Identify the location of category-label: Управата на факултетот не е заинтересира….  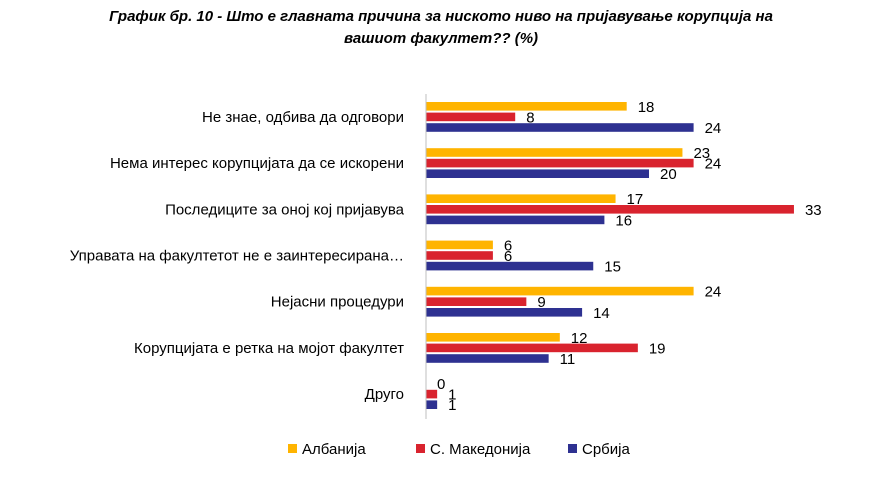
(237, 256).